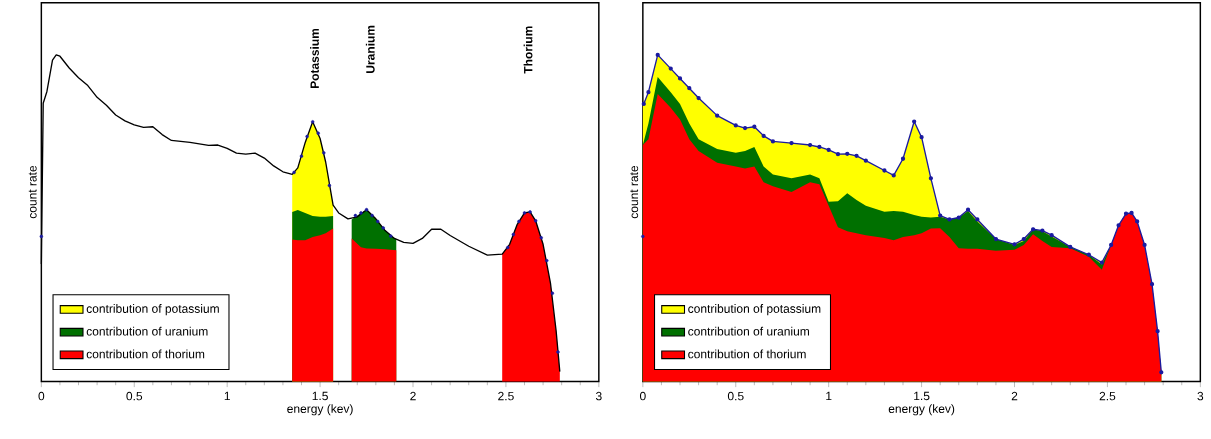  I want to click on x-tick-label: 3, so click(1200, 396).